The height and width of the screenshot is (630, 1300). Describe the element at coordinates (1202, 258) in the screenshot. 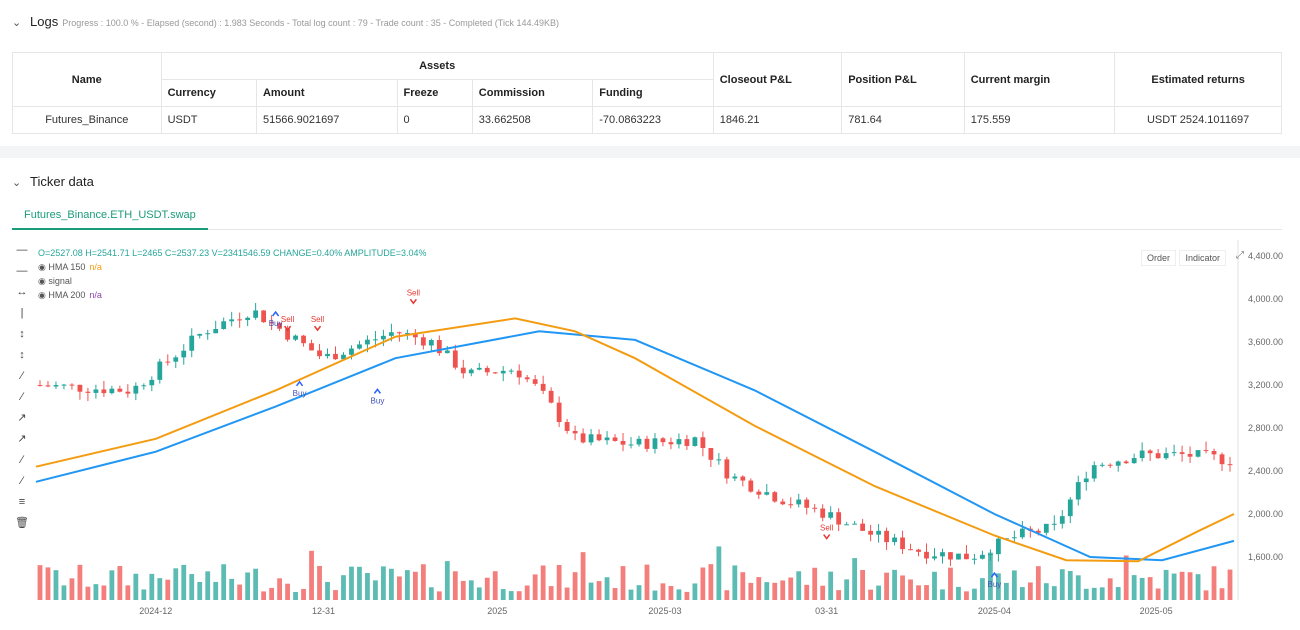

I see `indicator-button: Indicator` at that location.